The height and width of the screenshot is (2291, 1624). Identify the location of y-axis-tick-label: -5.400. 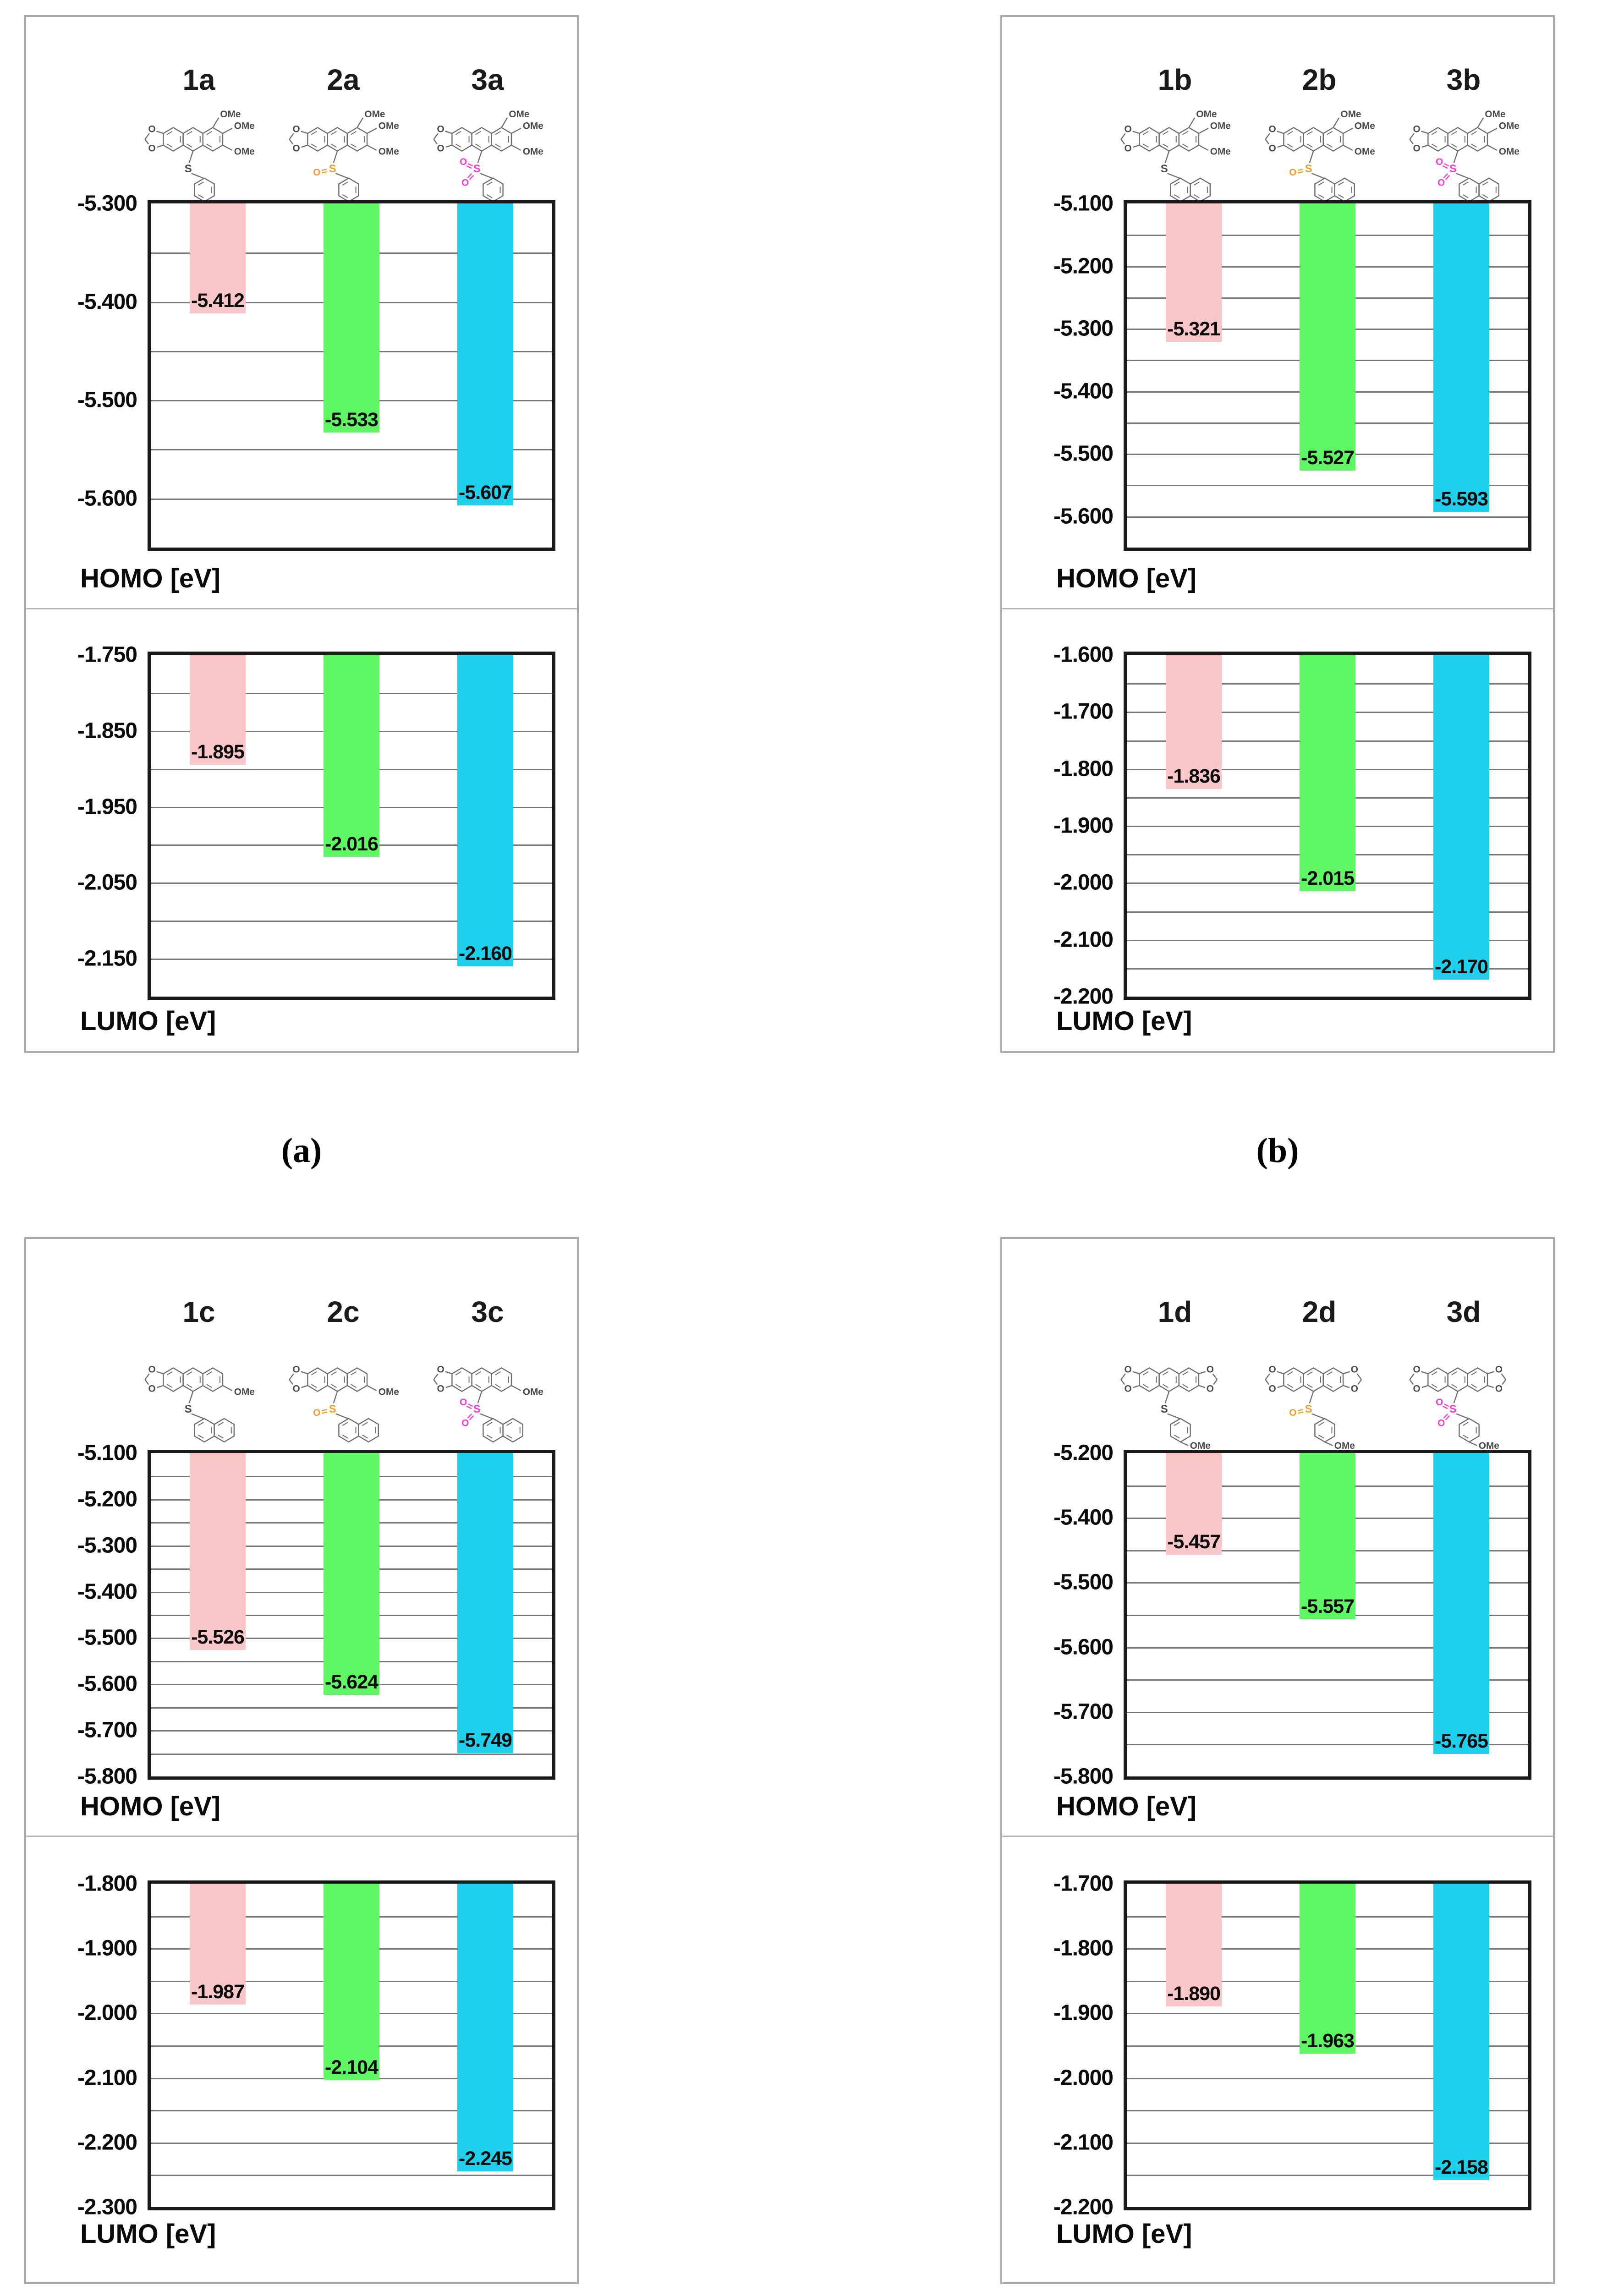
(107, 302).